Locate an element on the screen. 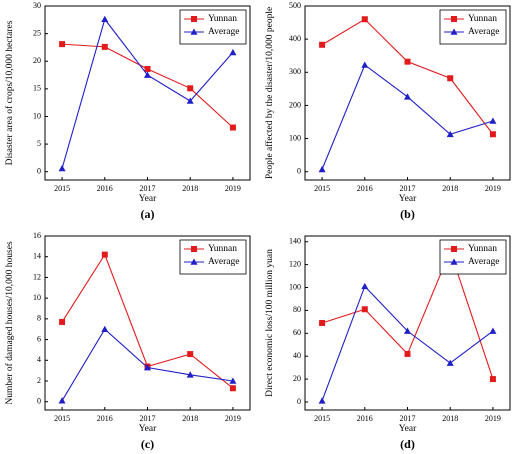  y-axis-label: Direct economic loss/100 million yuan is located at coordinates (270, 323).